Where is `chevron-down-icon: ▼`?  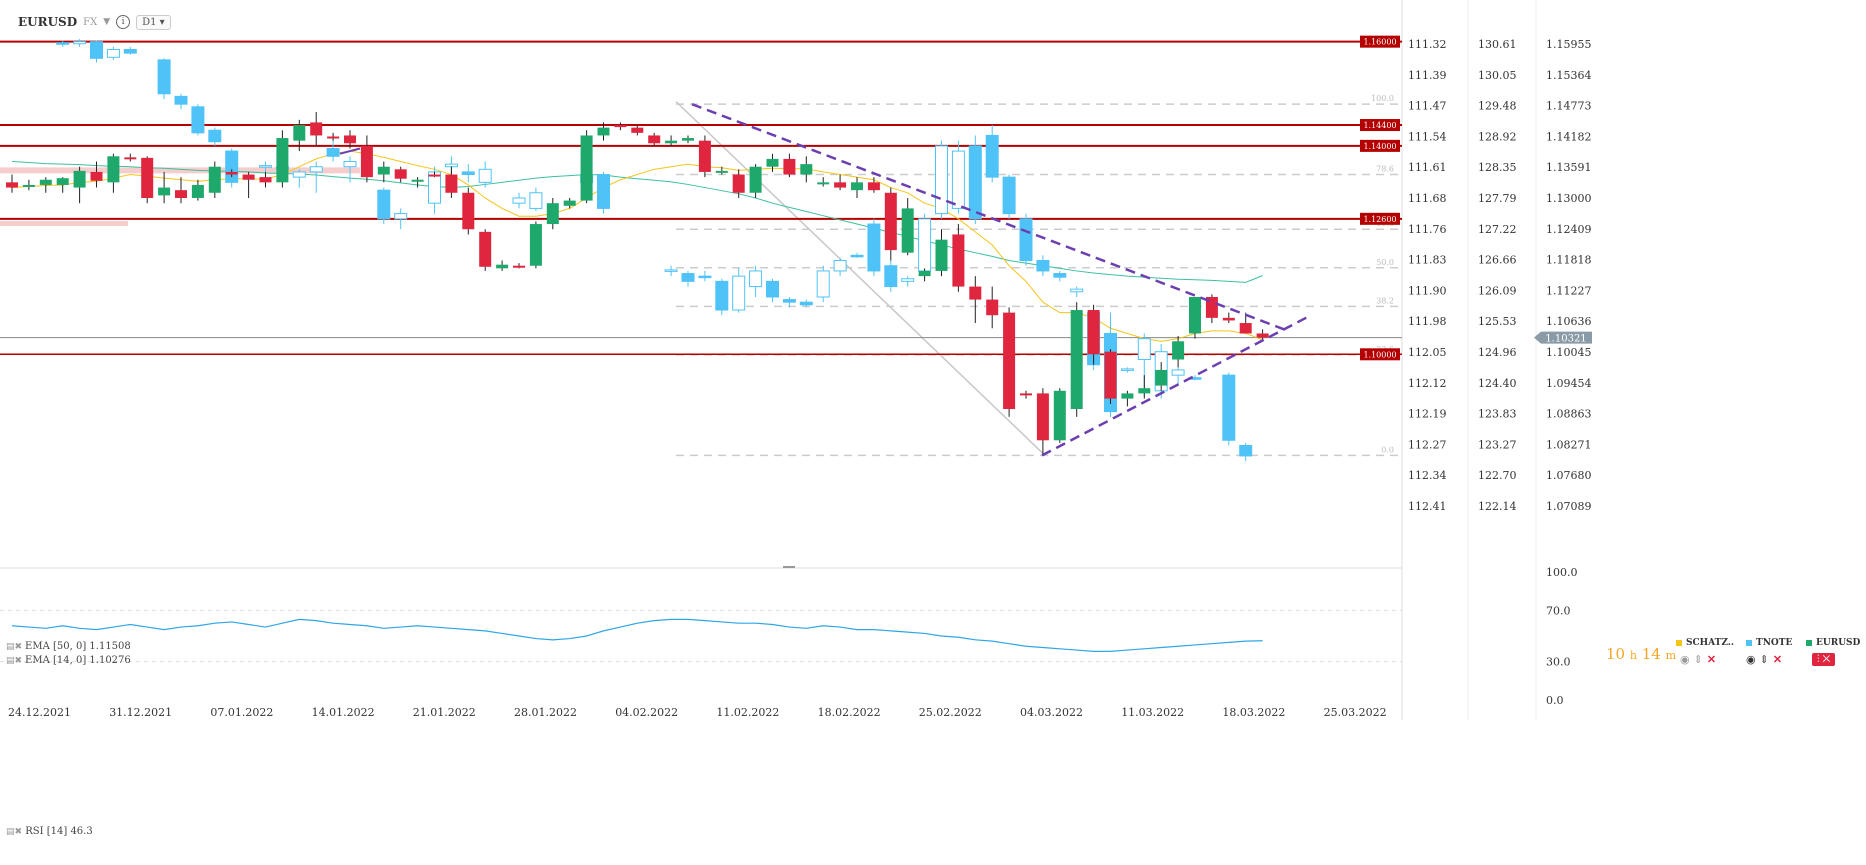
chevron-down-icon: ▼ is located at coordinates (107, 22).